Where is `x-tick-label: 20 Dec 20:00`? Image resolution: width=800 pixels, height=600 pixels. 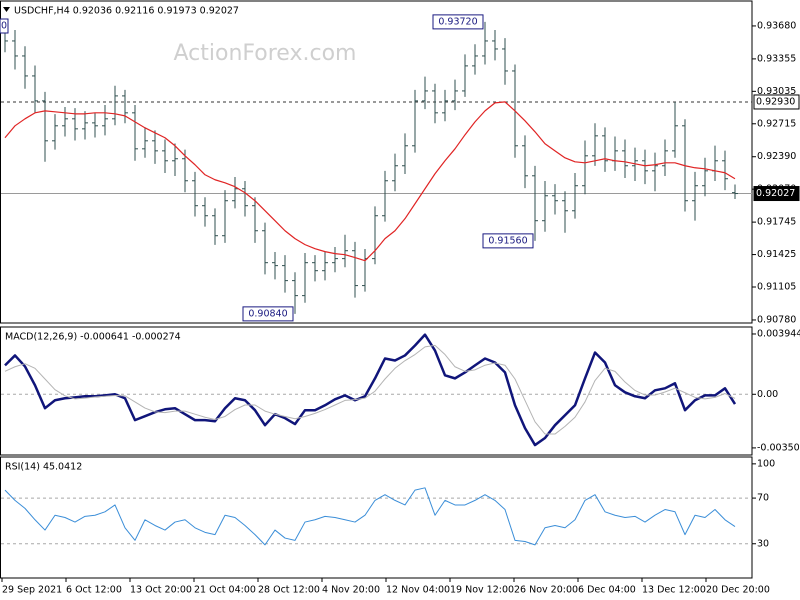
x-tick-label: 20 Dec 20:00 is located at coordinates (738, 590).